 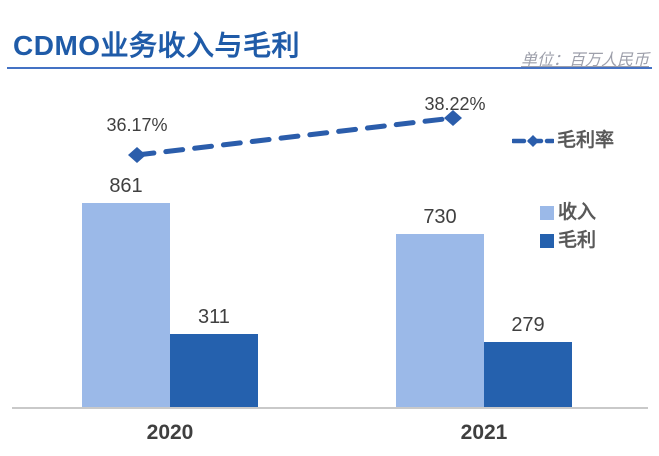 I want to click on revenue-bar-2020, so click(x=126, y=305).